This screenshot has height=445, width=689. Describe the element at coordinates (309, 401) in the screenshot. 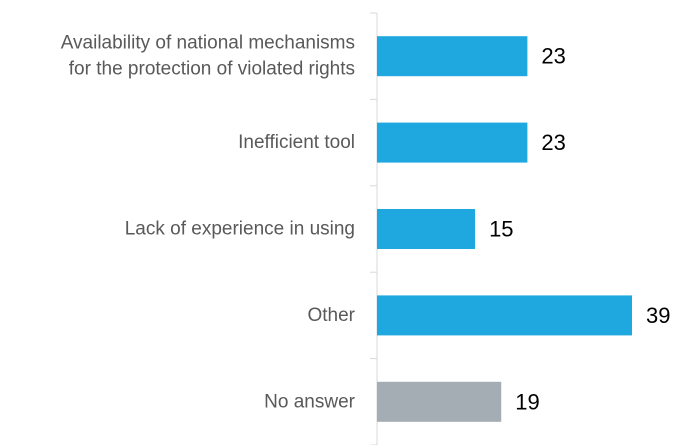

I see `category-label: No answer` at that location.